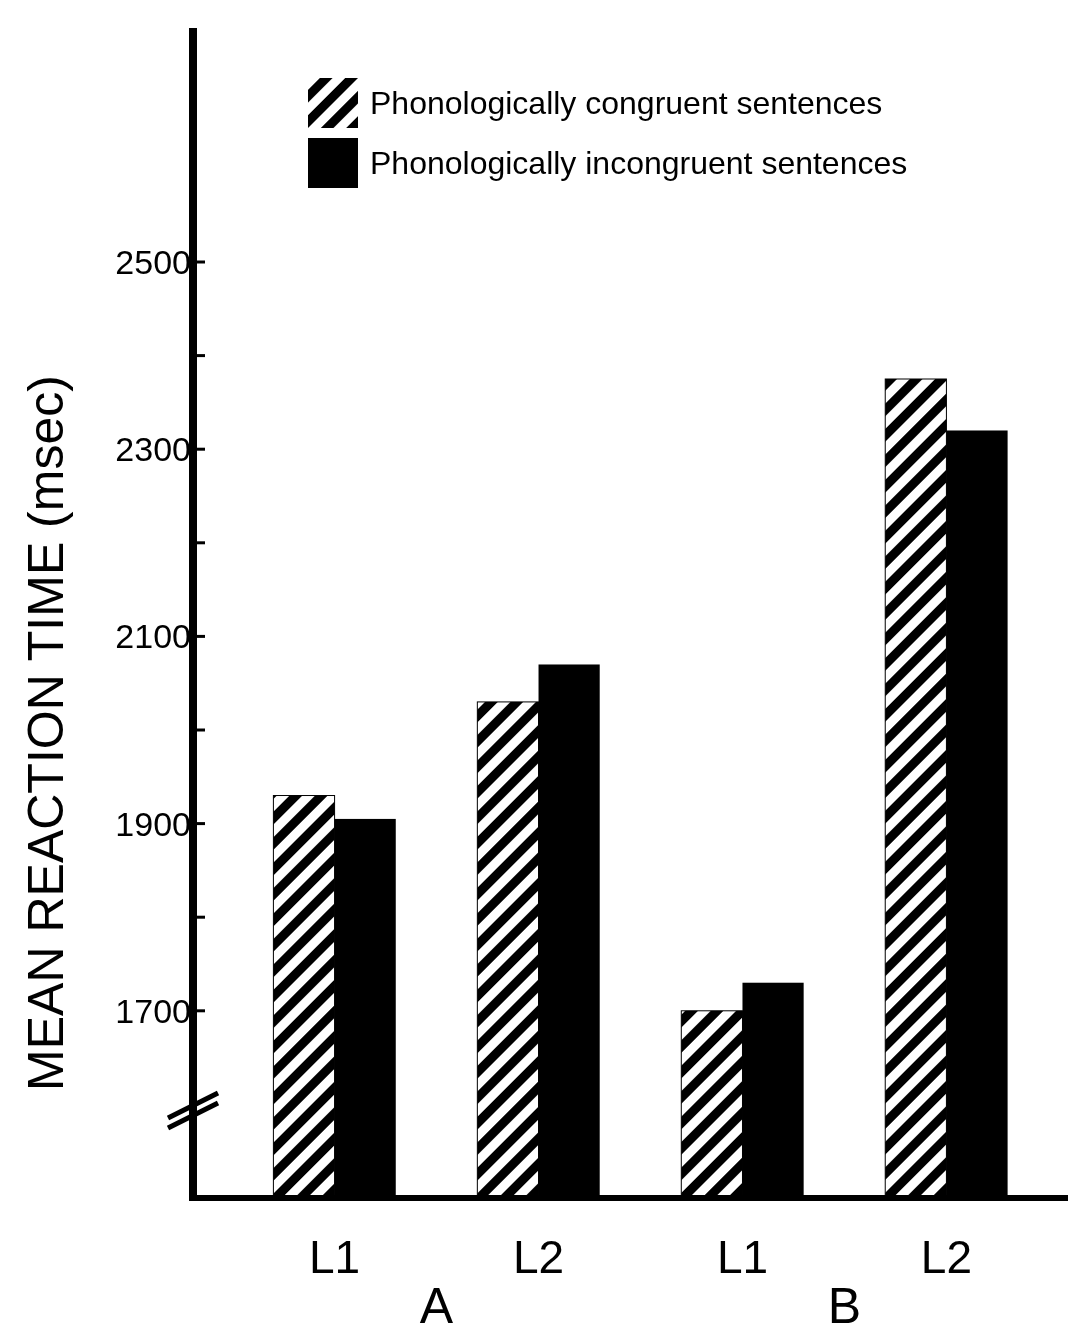 The height and width of the screenshot is (1343, 1086). Describe the element at coordinates (626, 103) in the screenshot. I see `legend-label: Phonologically congruent sentences` at that location.